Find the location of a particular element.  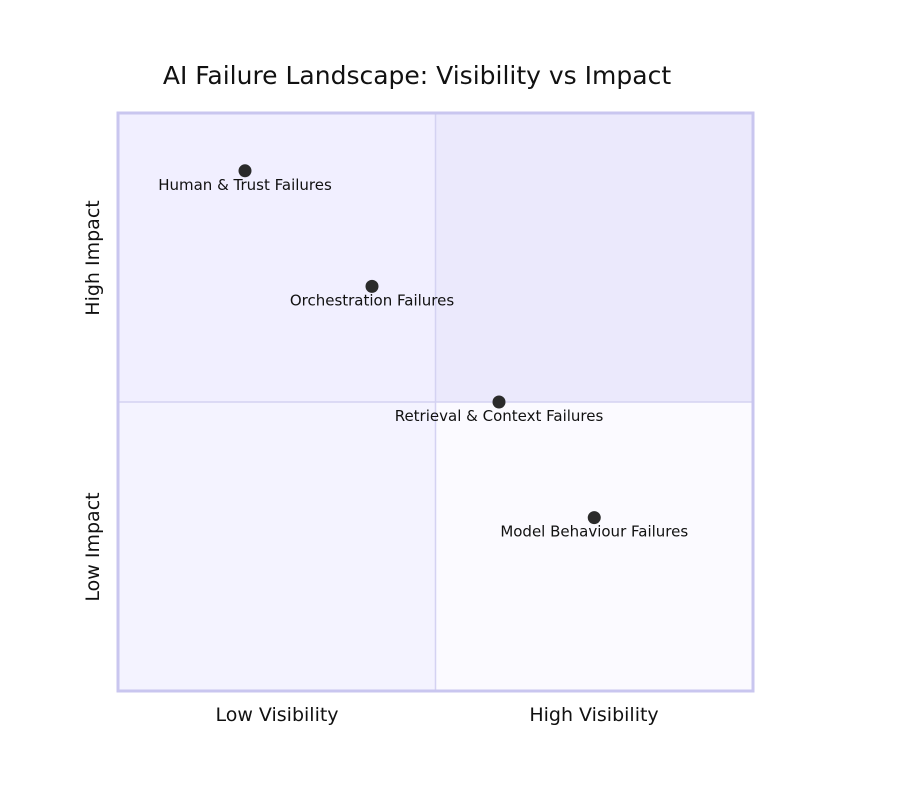

data-point-label: Orchestration Failures is located at coordinates (372, 300).